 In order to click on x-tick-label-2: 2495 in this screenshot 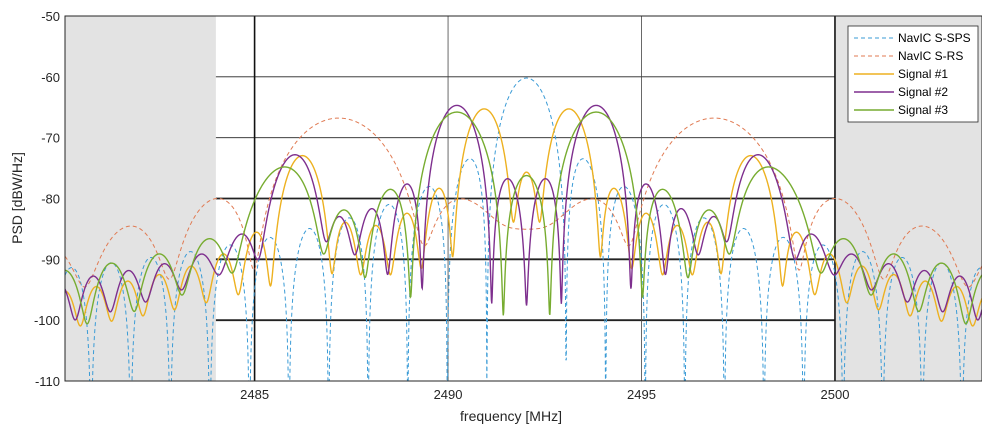, I will do `click(641, 394)`.